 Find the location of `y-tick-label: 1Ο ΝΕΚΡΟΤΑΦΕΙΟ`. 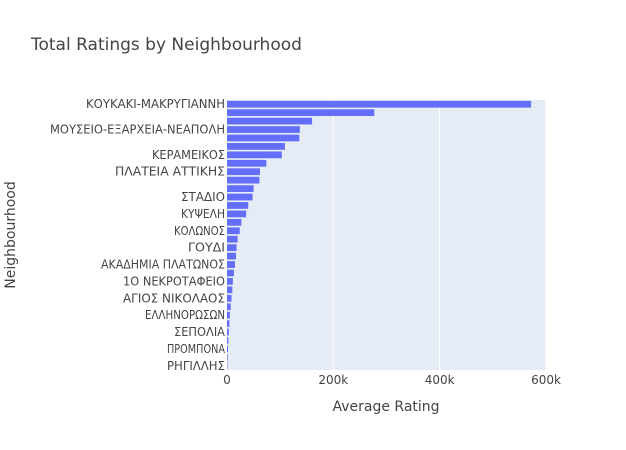

y-tick-label: 1Ο ΝΕΚΡΟΤΑΦΕΙΟ is located at coordinates (174, 281).